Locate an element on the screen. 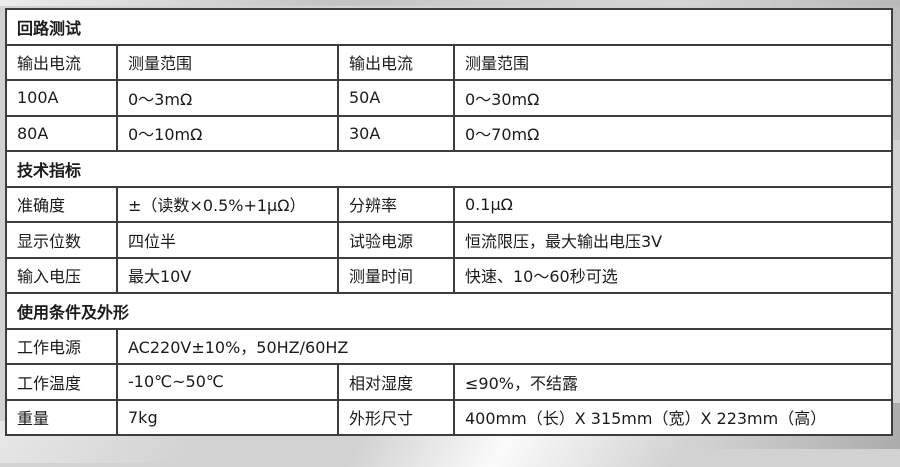  spec-value-cell: 50A is located at coordinates (396, 98).